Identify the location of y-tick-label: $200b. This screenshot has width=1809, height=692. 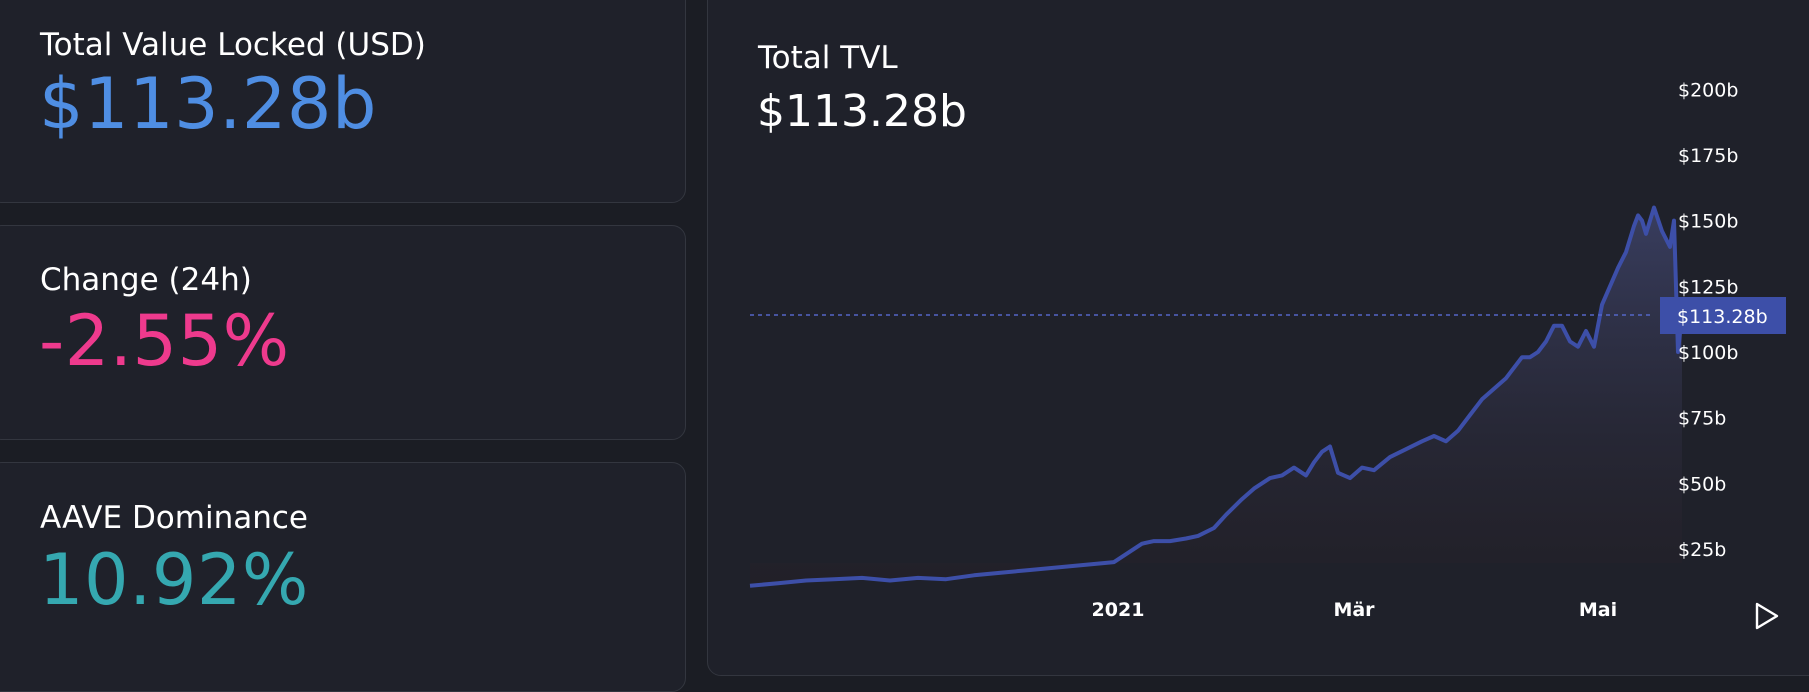
(1708, 90).